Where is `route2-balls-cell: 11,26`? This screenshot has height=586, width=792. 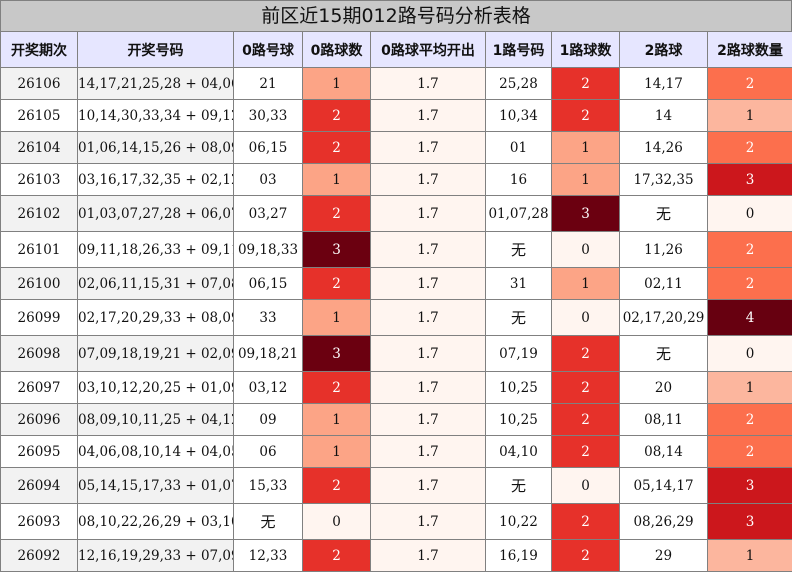 route2-balls-cell: 11,26 is located at coordinates (663, 249).